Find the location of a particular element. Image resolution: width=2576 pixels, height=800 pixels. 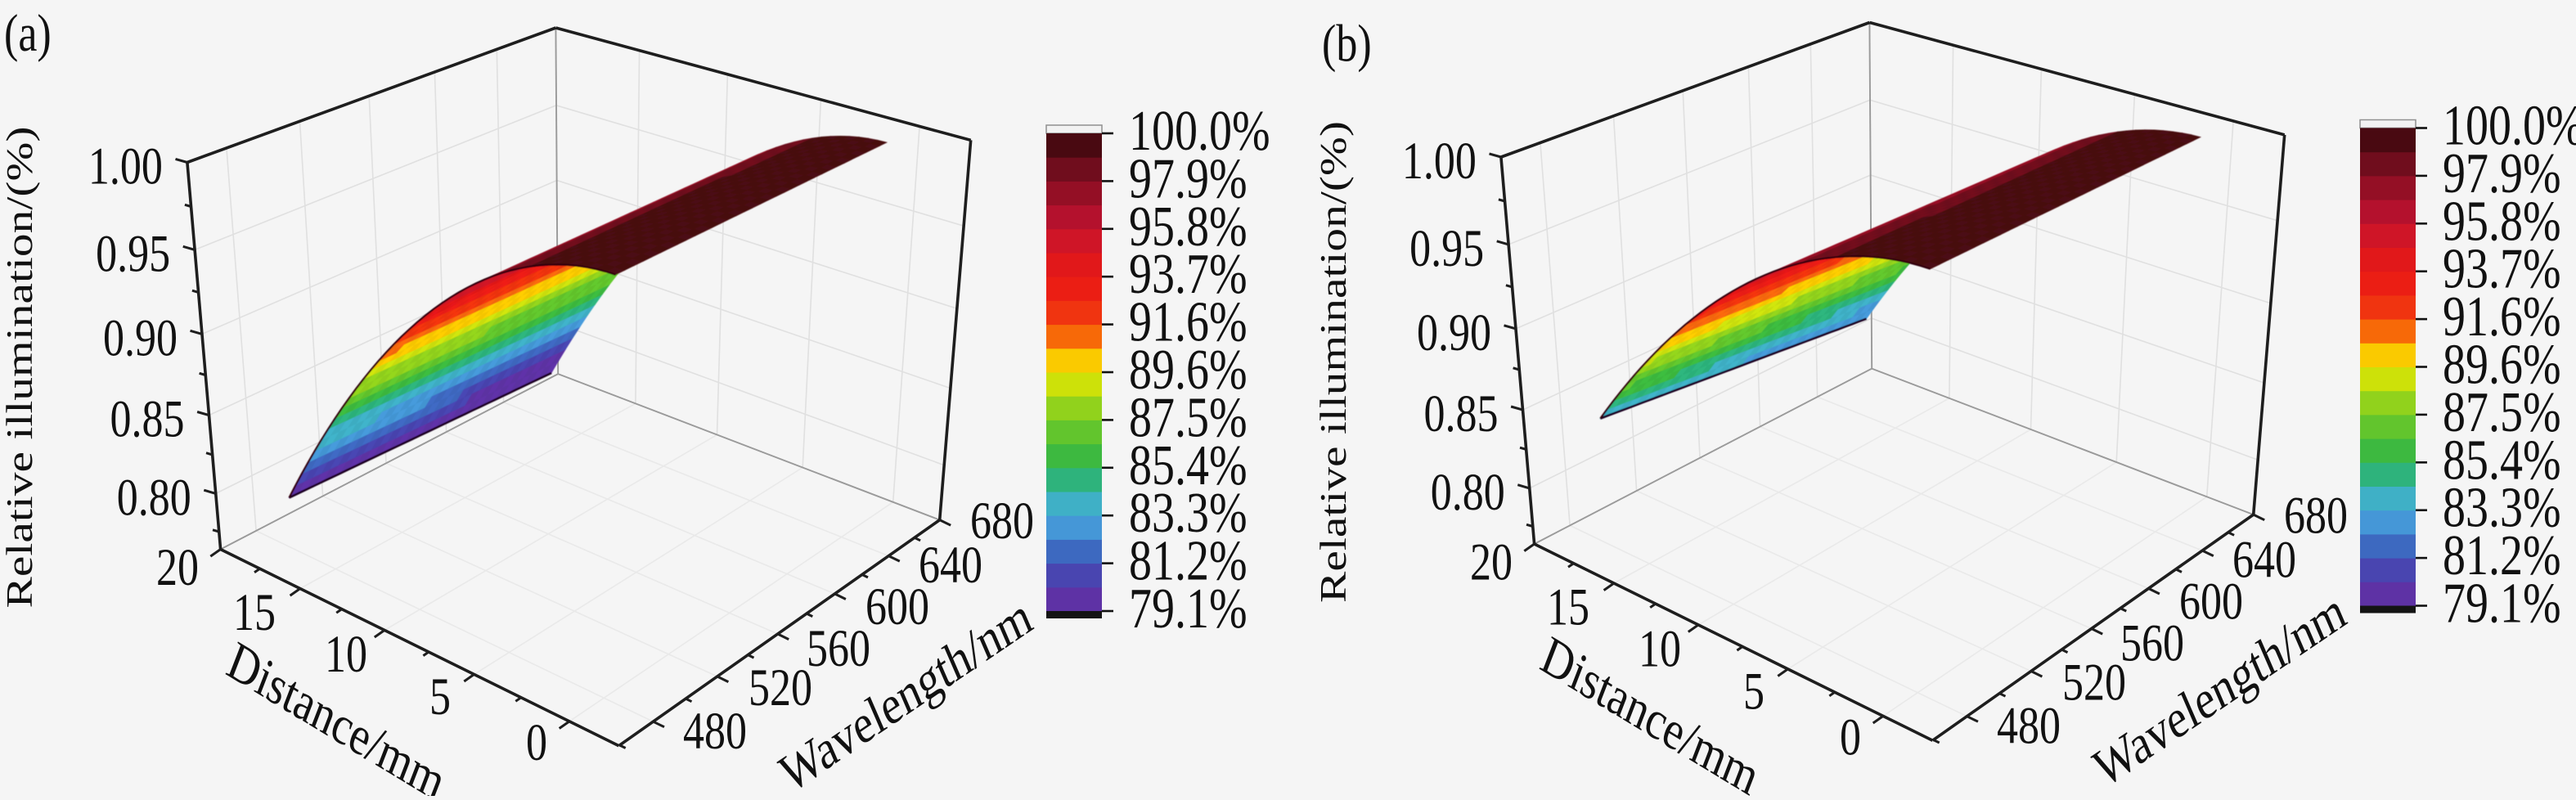

svg-text: (a) is located at coordinates (28, 33).